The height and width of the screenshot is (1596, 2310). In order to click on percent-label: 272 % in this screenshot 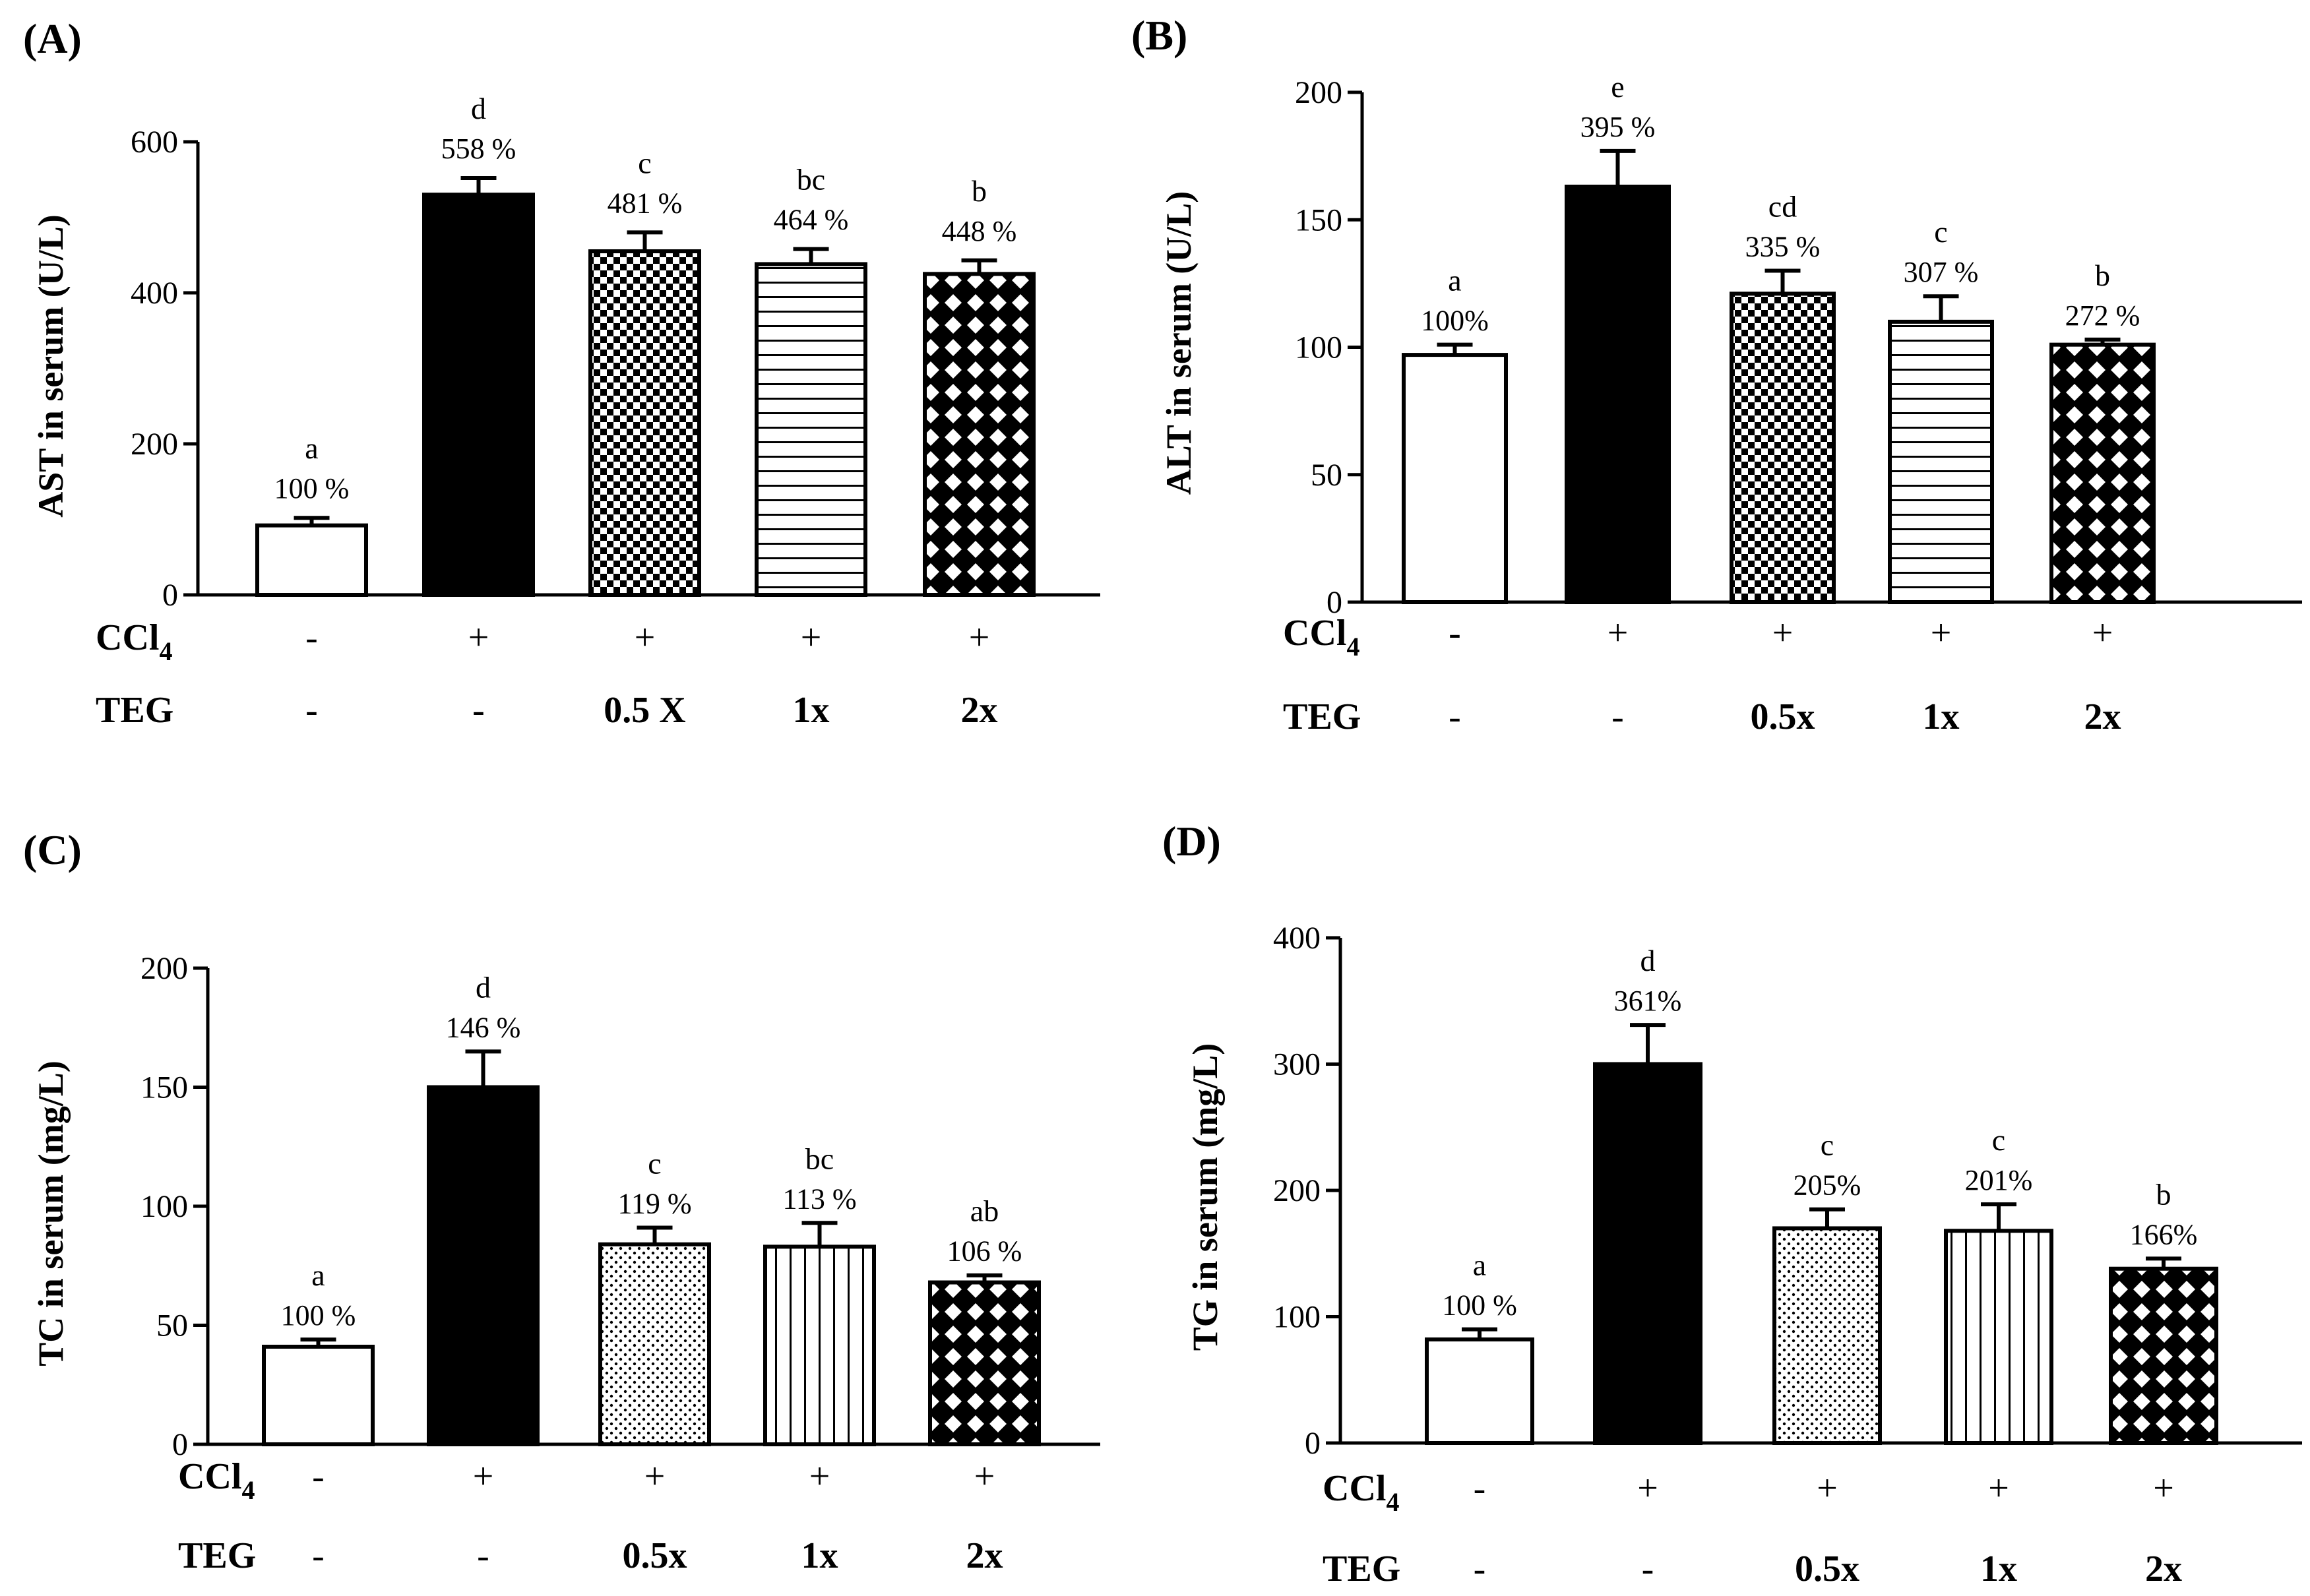, I will do `click(2102, 315)`.